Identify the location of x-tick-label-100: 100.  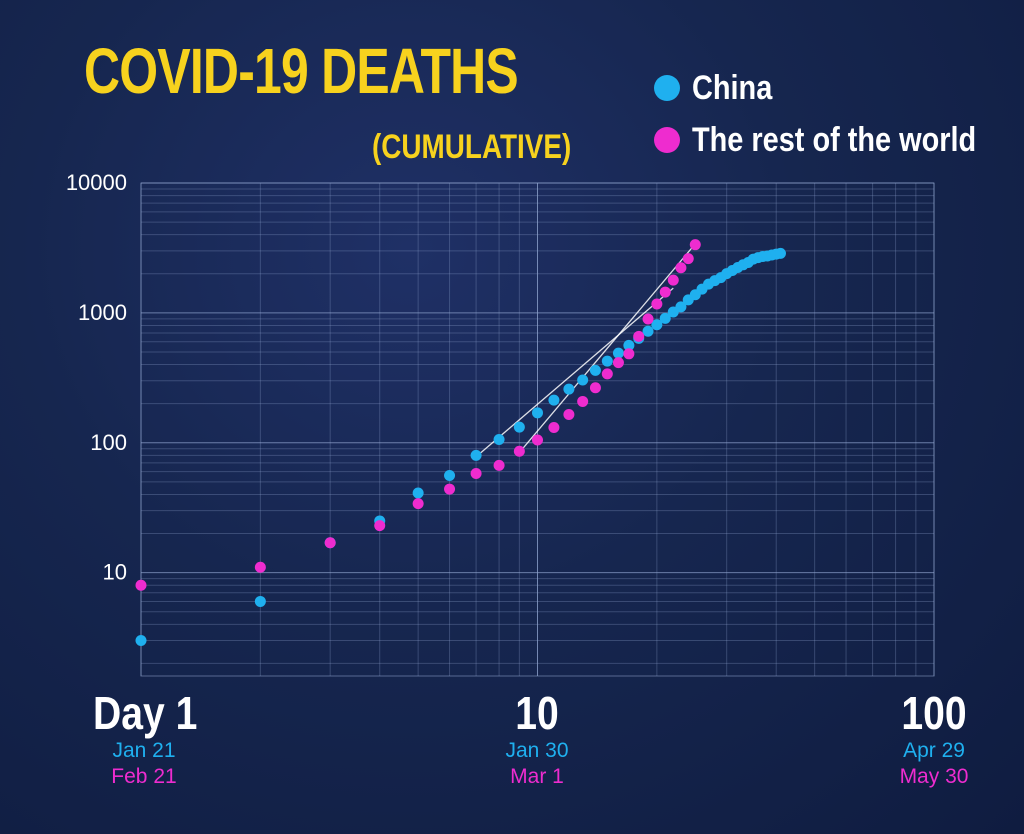
(934, 713).